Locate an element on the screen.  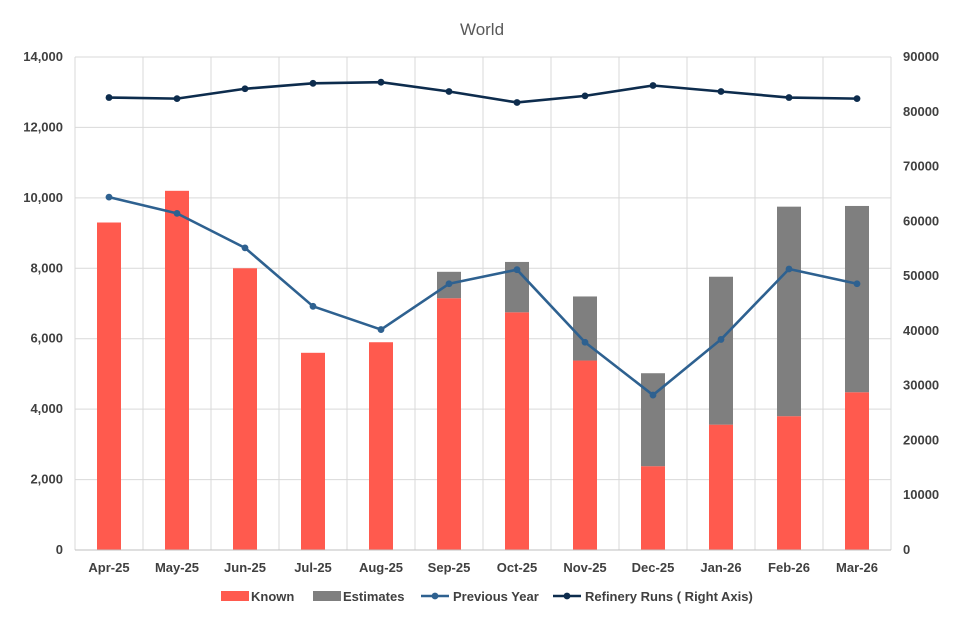
y-left-tick-label: 6,000 is located at coordinates (46, 338).